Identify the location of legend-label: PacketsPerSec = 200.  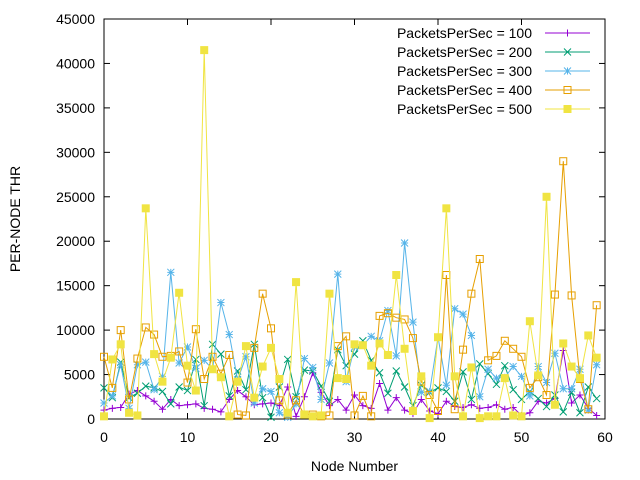
(464, 52).